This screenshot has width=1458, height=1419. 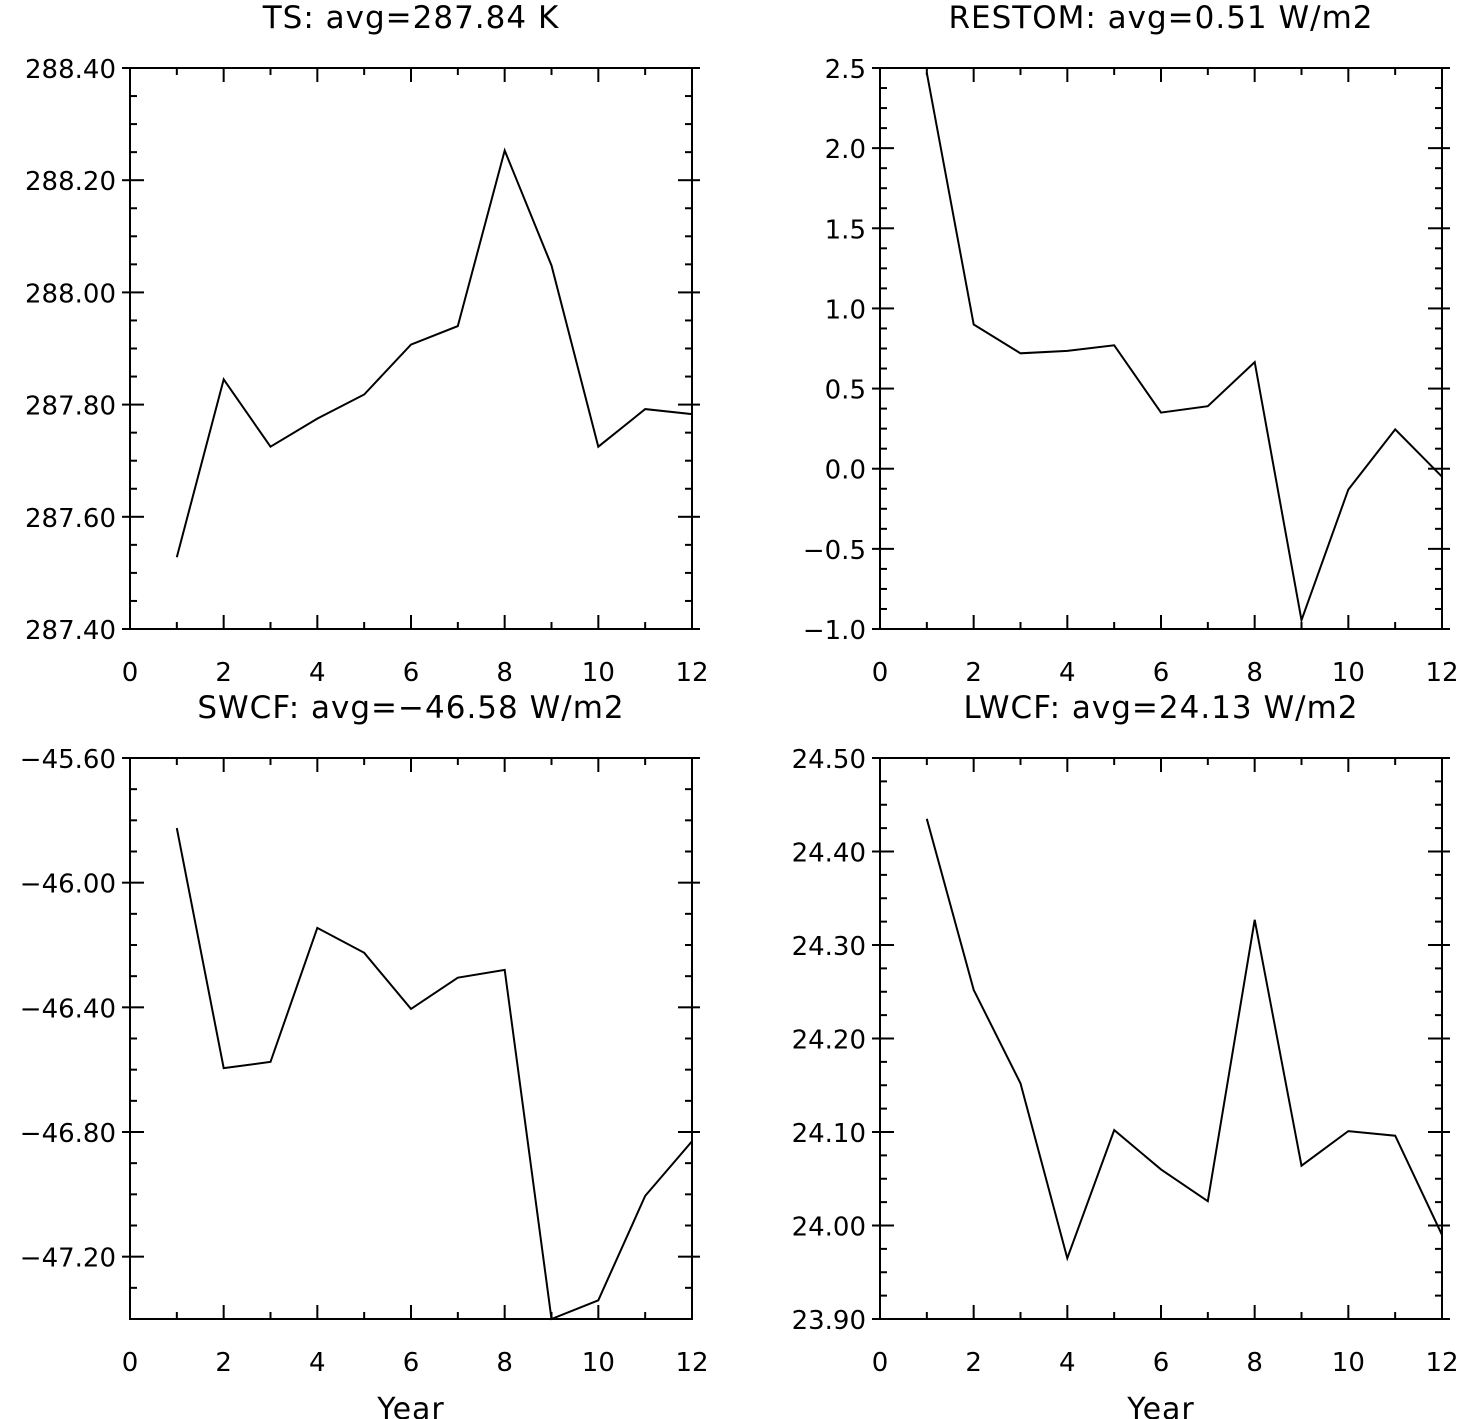 I want to click on y-tick-label: 288.00, so click(x=70, y=294).